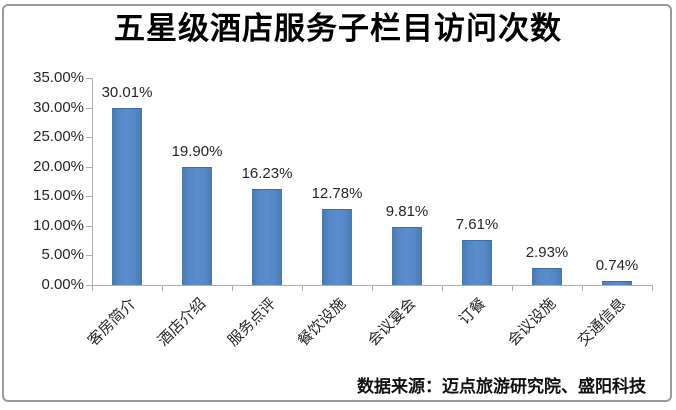  Describe the element at coordinates (407, 211) in the screenshot. I see `bar-value-label: 9.81%` at that location.